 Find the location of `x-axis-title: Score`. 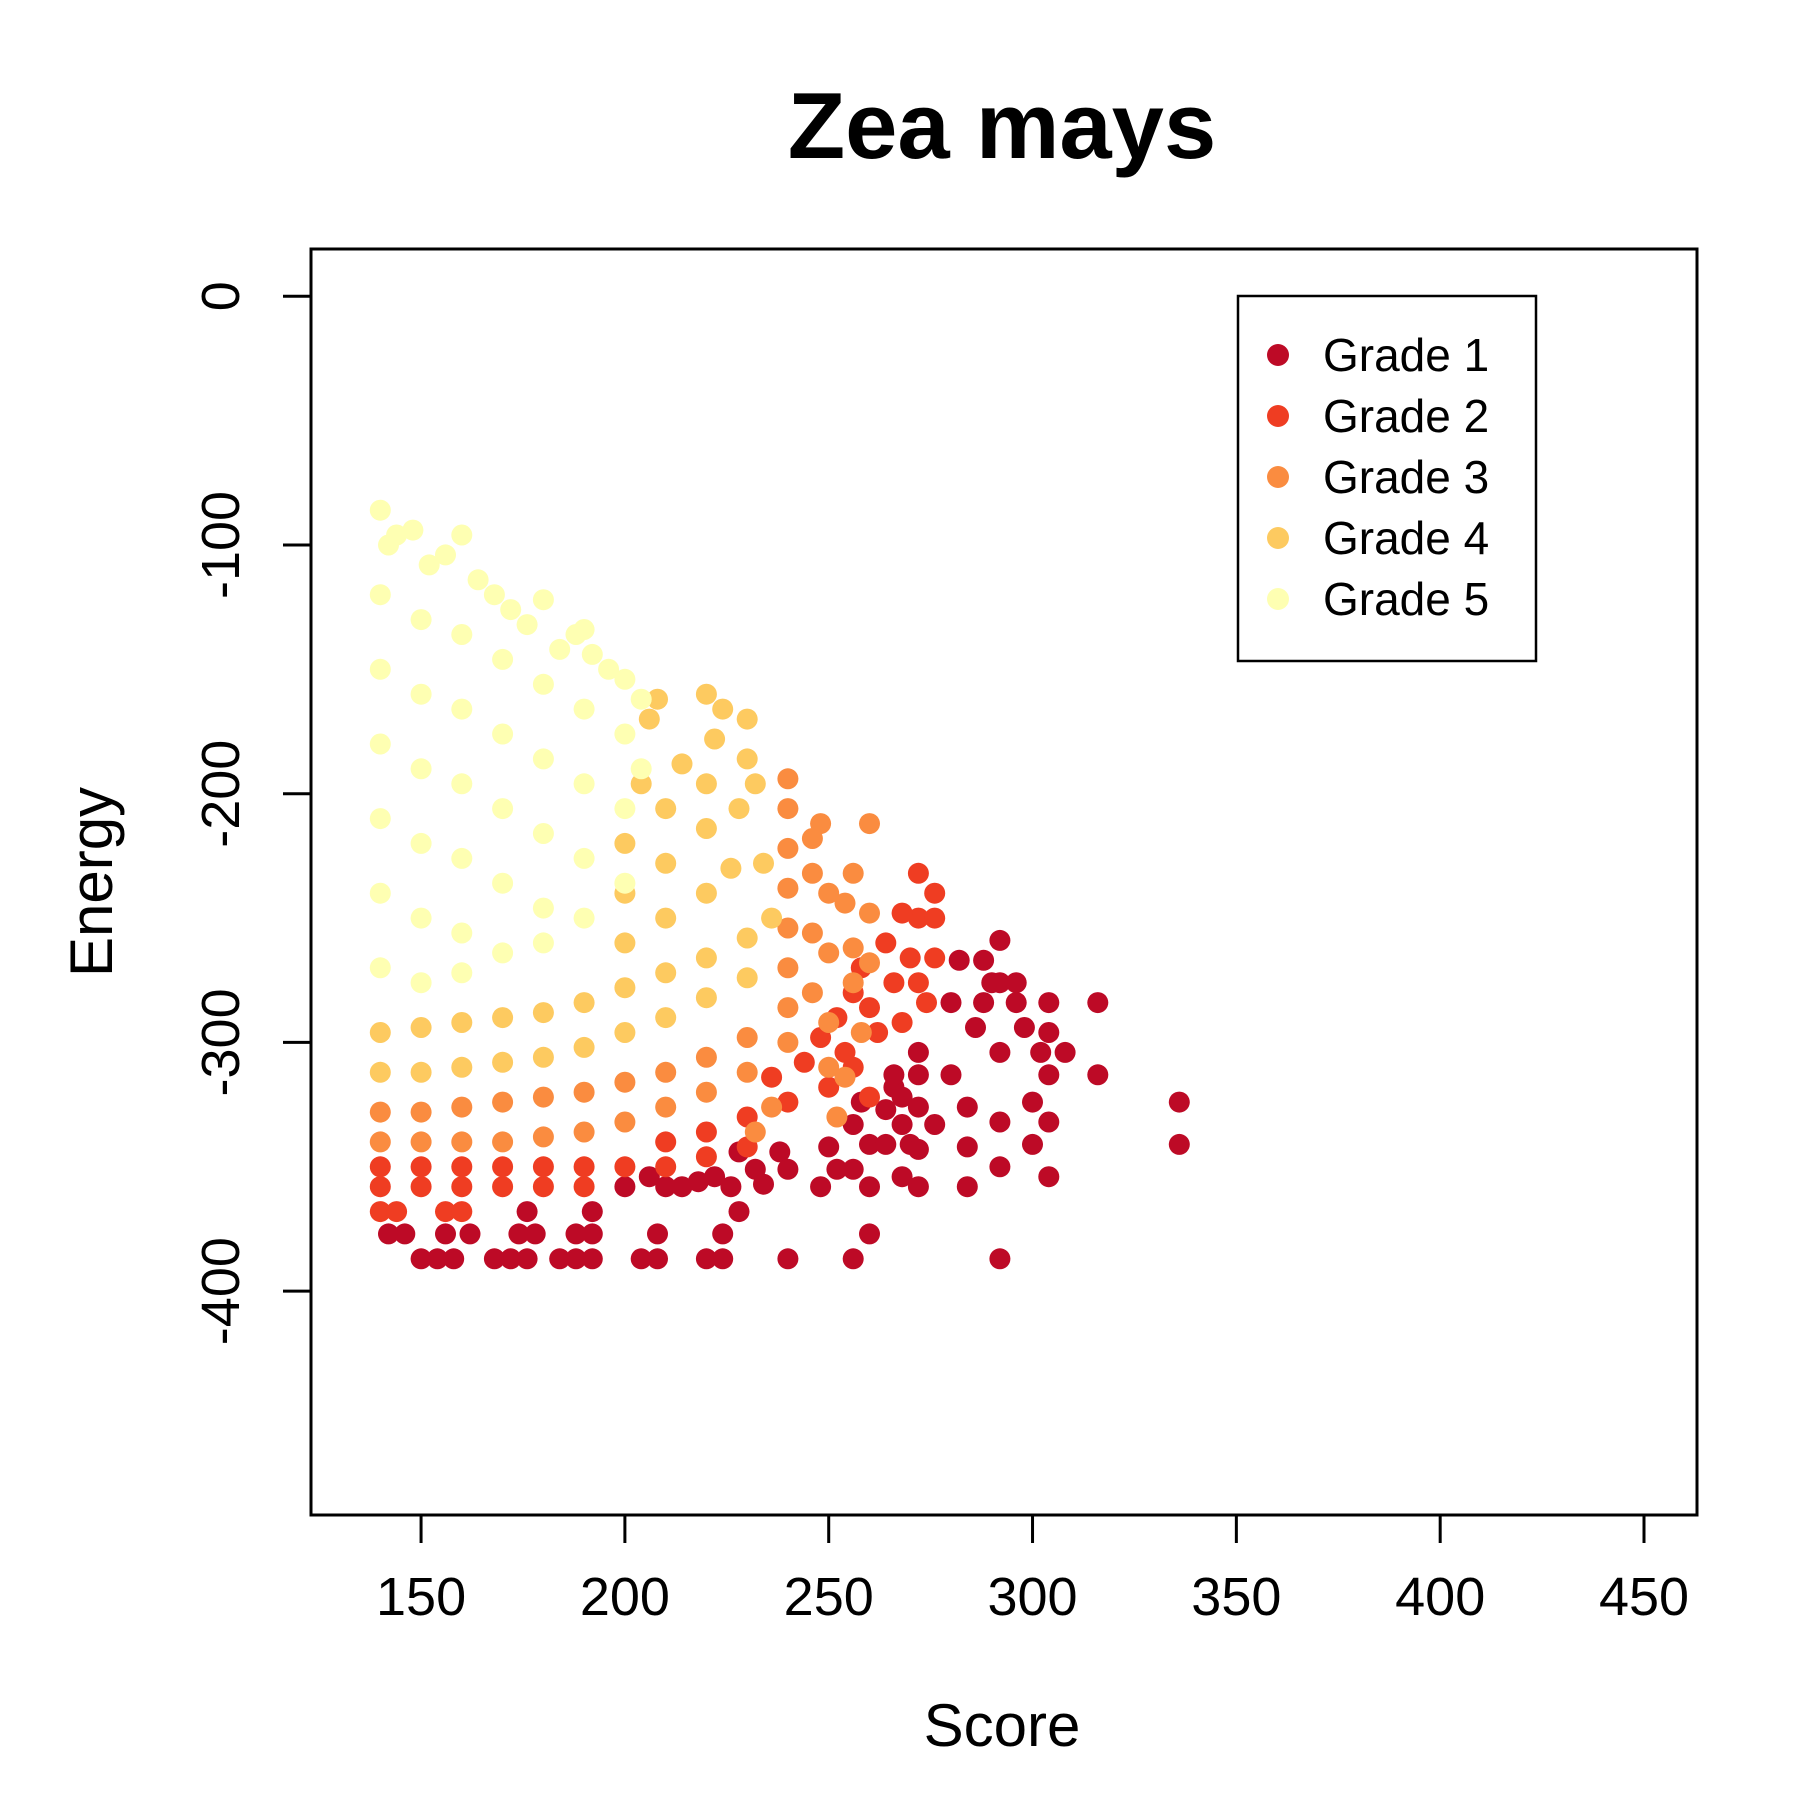

x-axis-title: Score is located at coordinates (1002, 1725).